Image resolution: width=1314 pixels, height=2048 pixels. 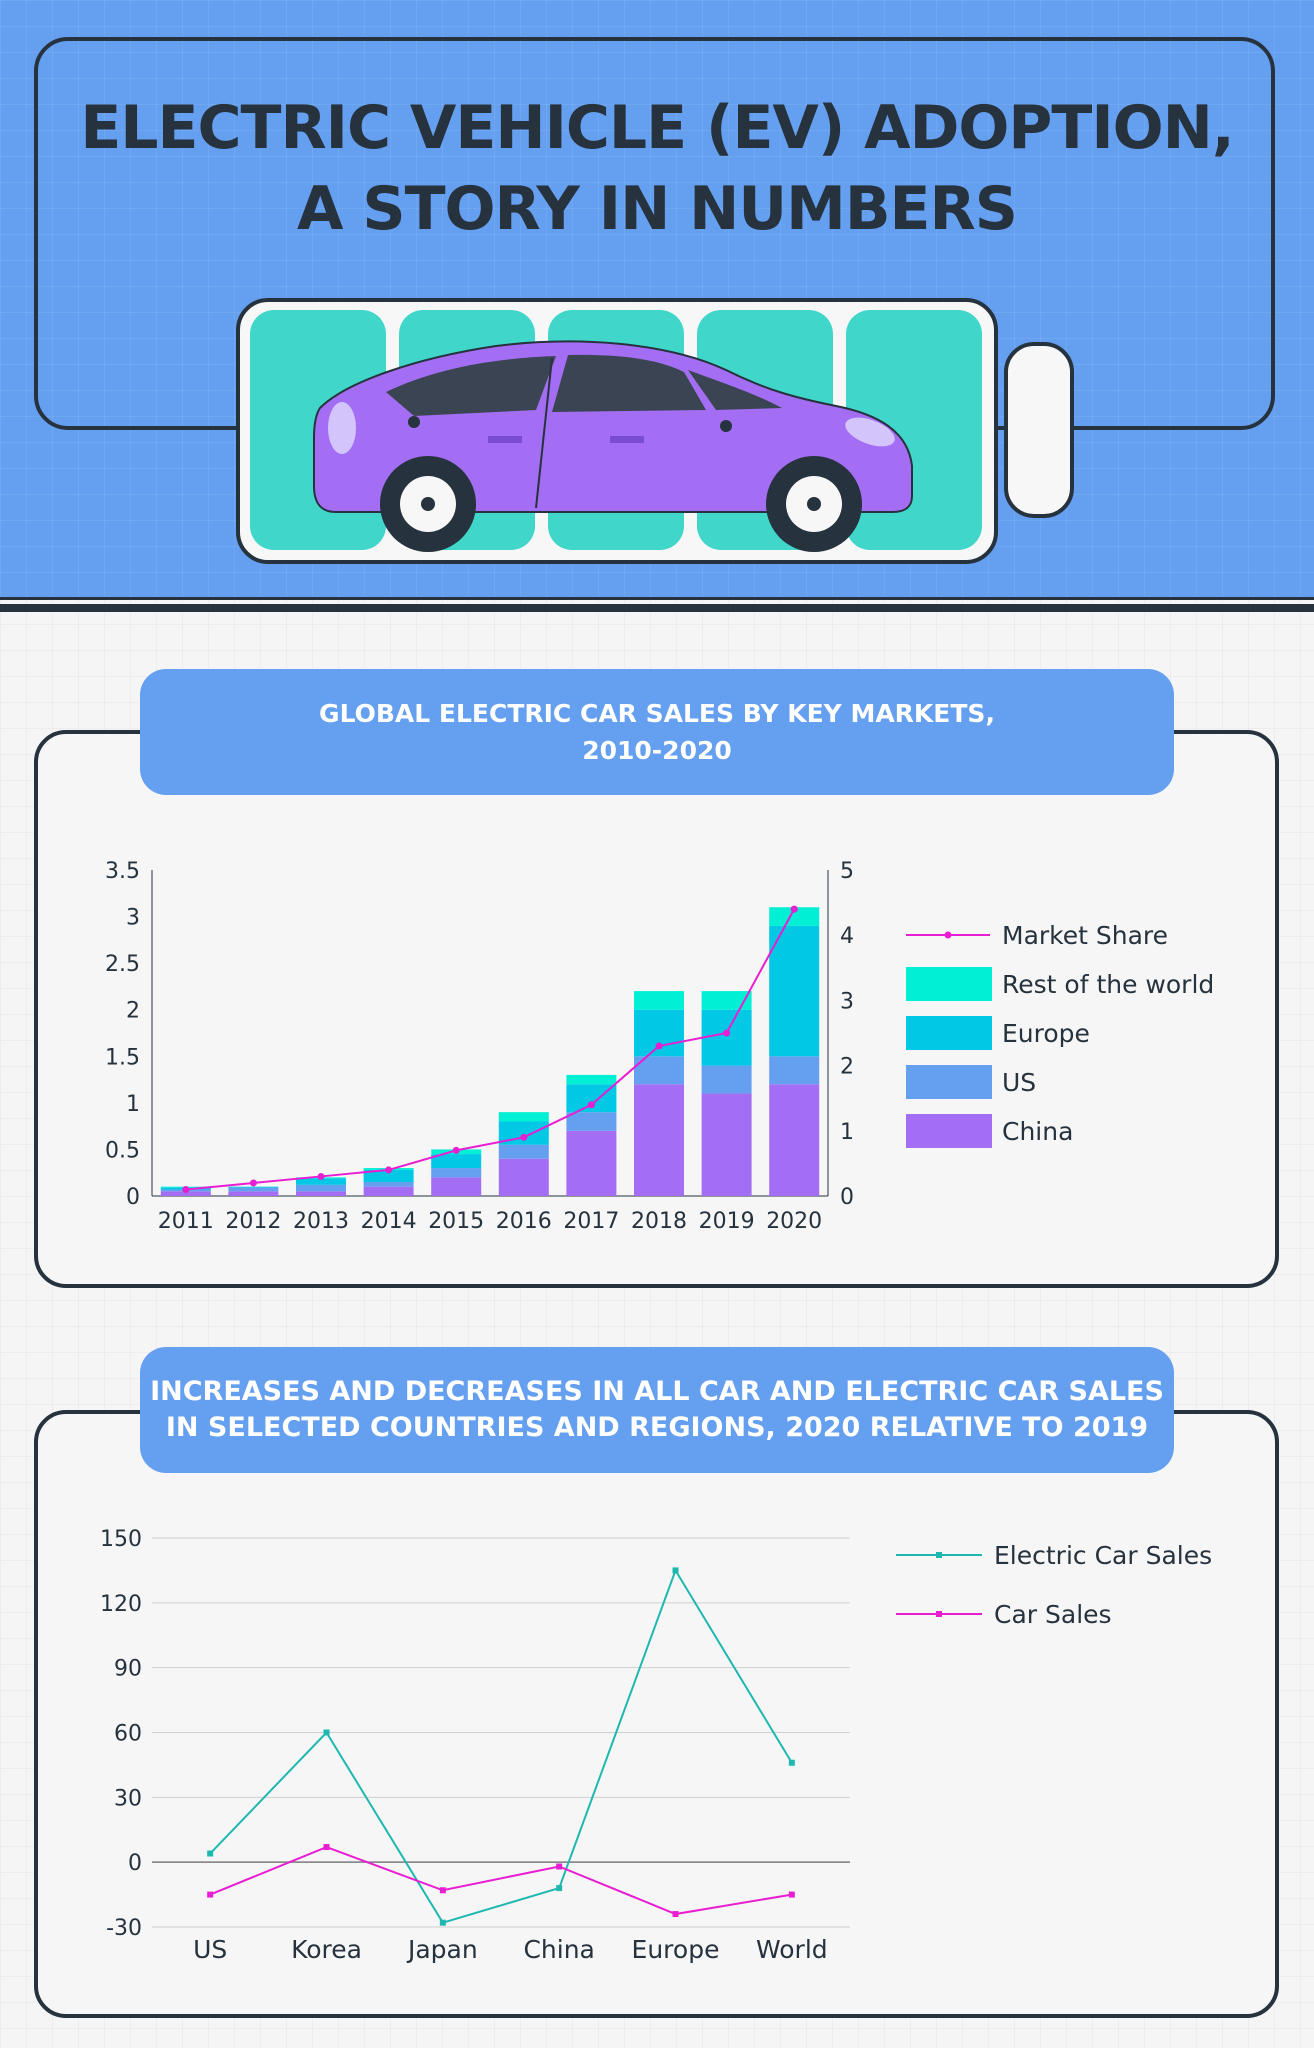 I want to click on car-sales-line, so click(x=500, y=1880).